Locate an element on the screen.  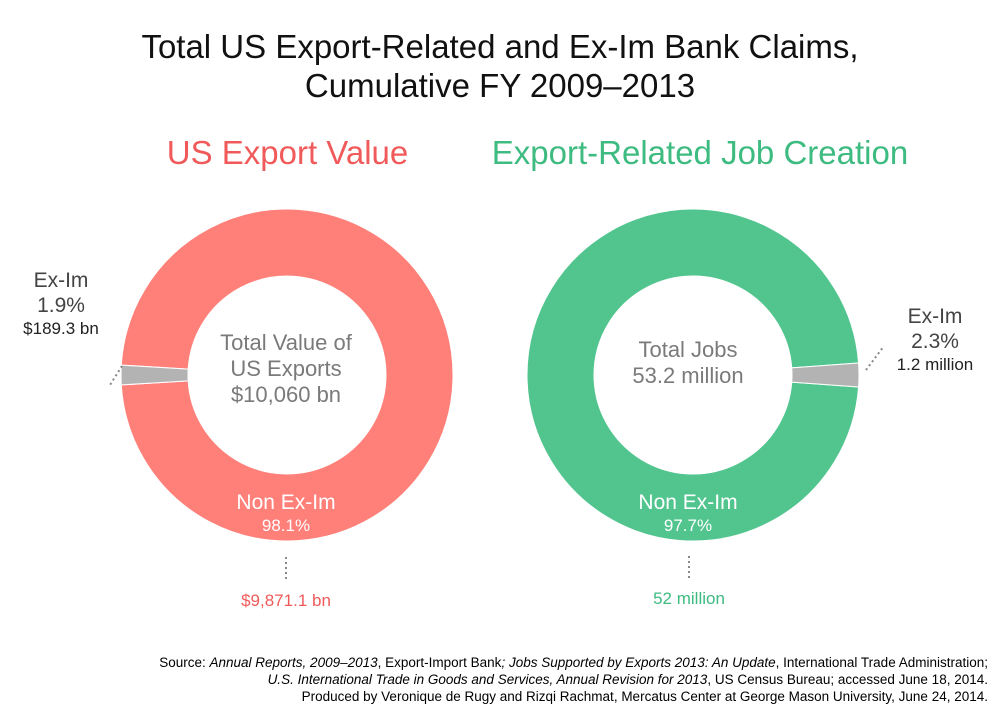
job-creation-title: Export-Related Job Creation is located at coordinates (700, 152).